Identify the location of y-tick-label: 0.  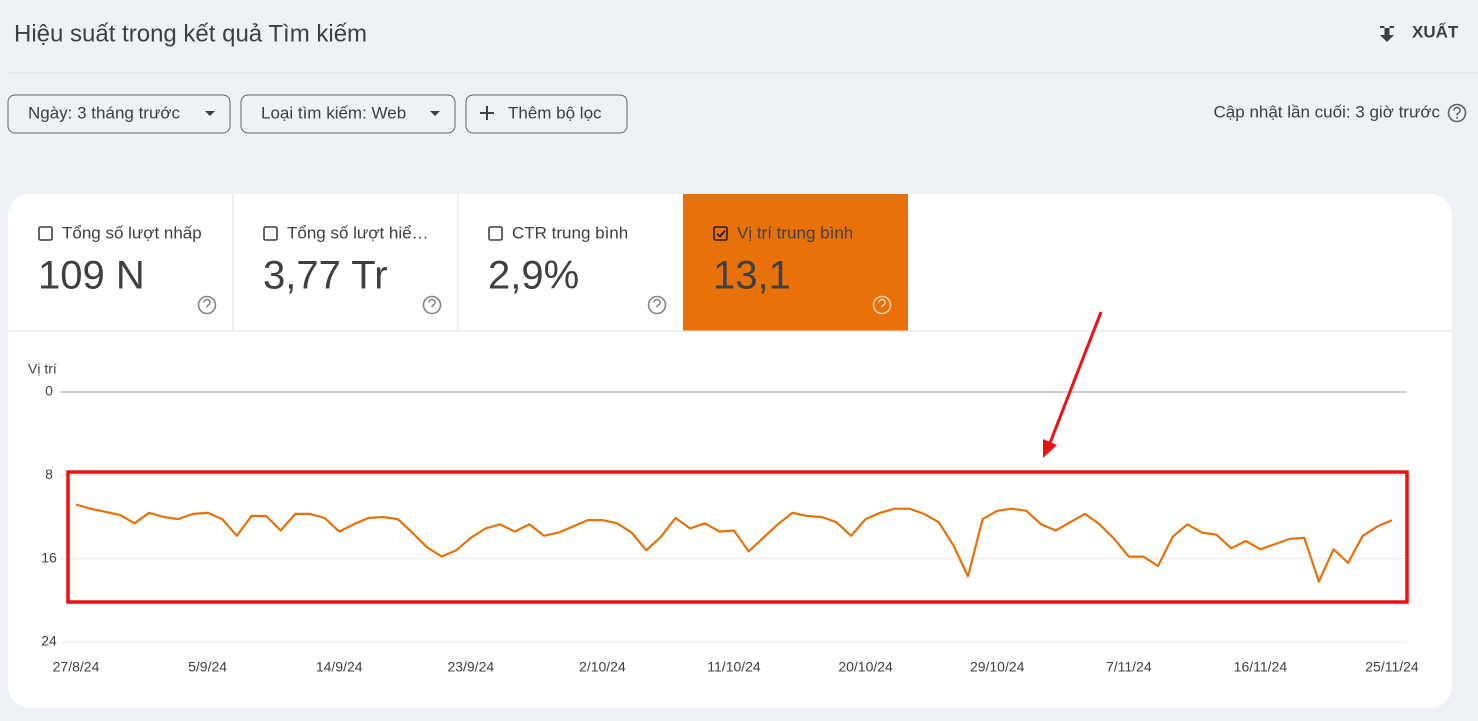
(49, 391).